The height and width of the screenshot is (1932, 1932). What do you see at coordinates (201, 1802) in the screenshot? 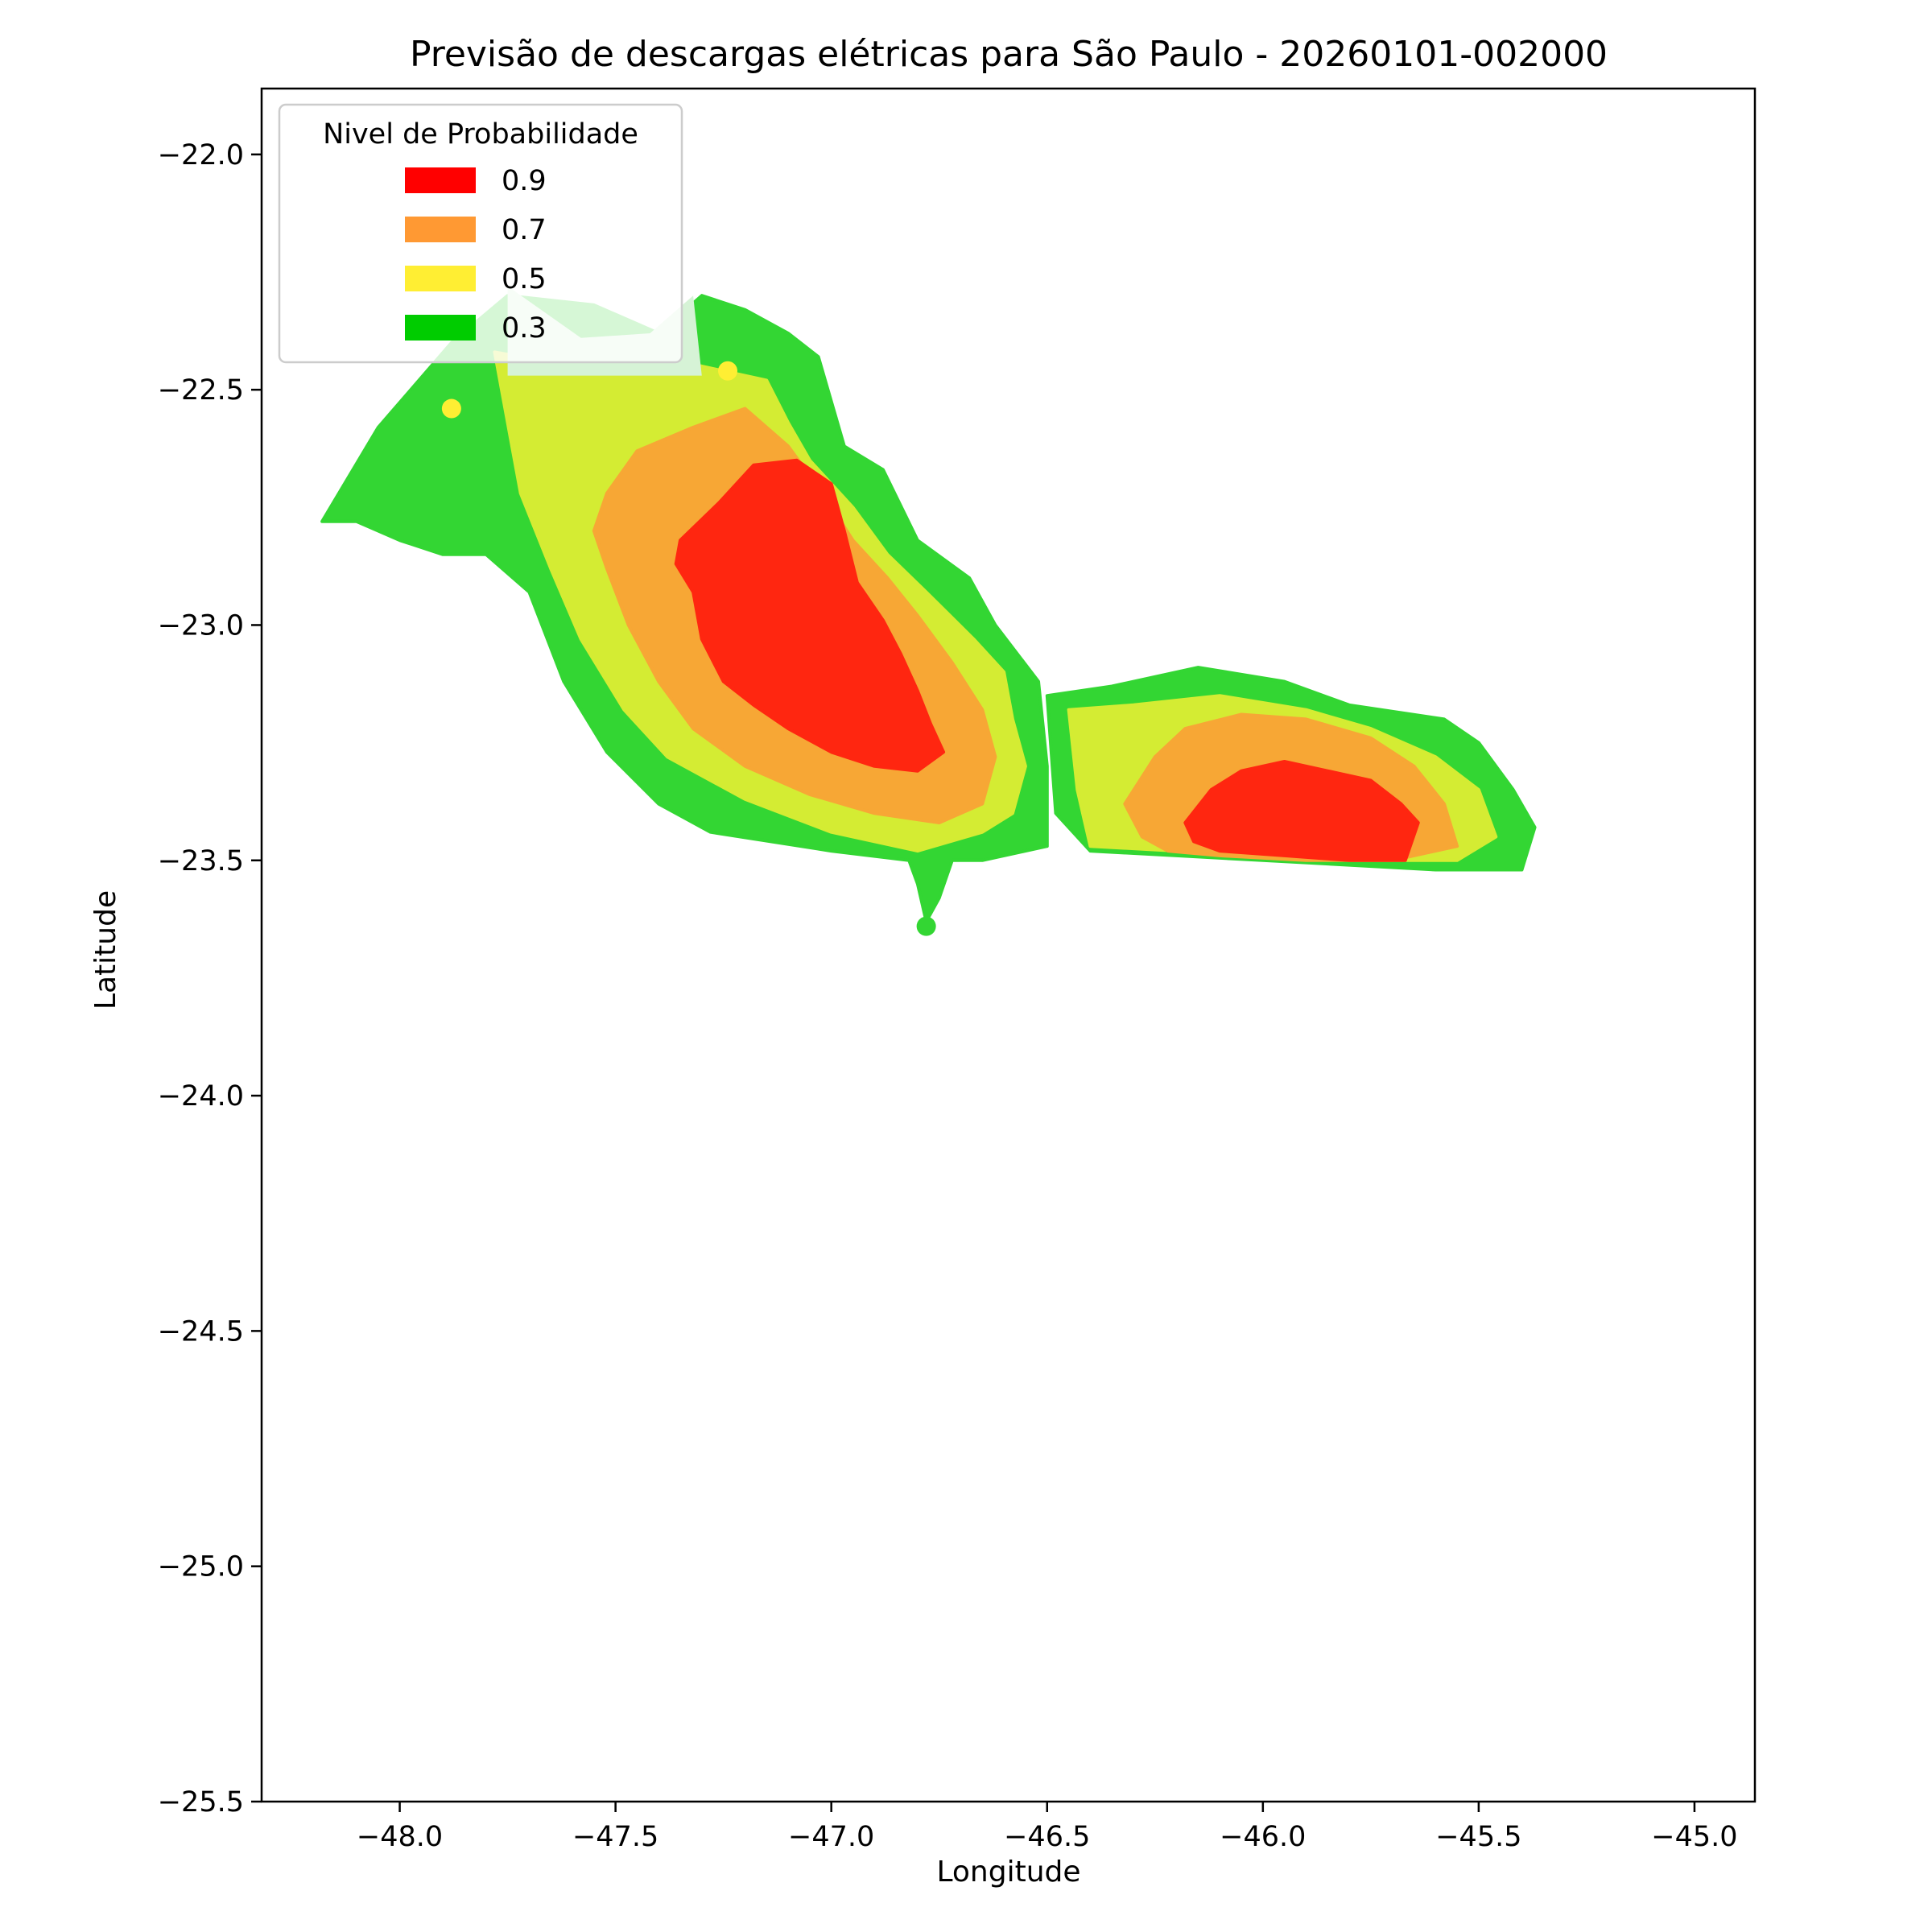
I see `y-tick-label: −25.5` at bounding box center [201, 1802].